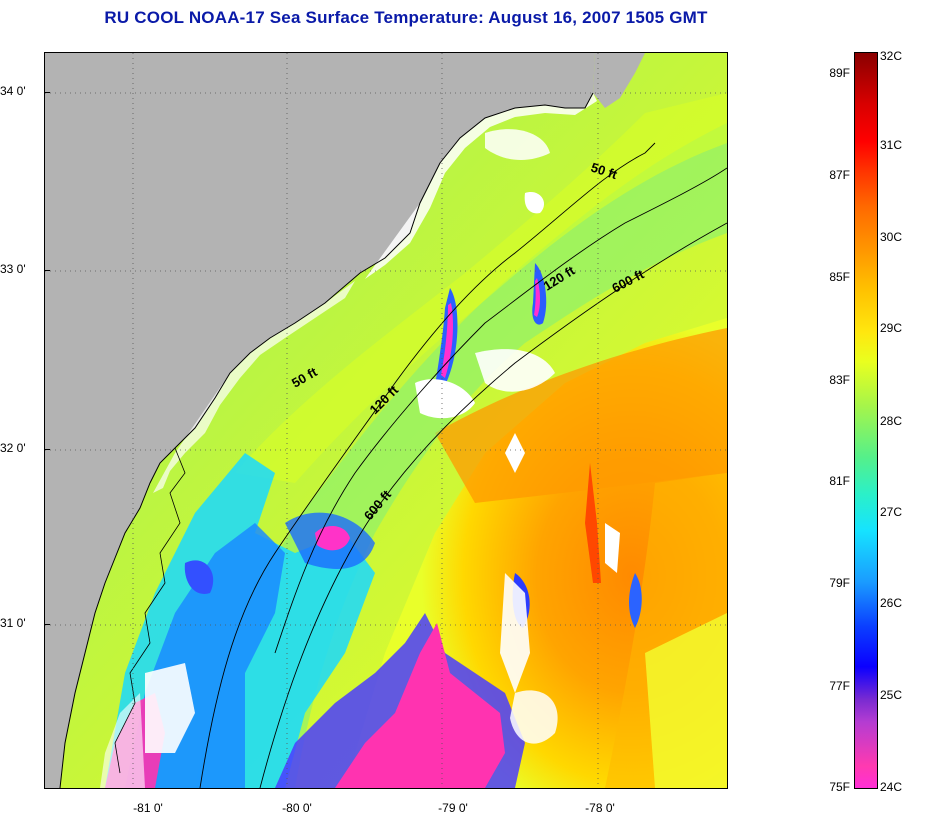 Image resolution: width=936 pixels, height=817 pixels. I want to click on southeast-yellow, so click(686, 700).